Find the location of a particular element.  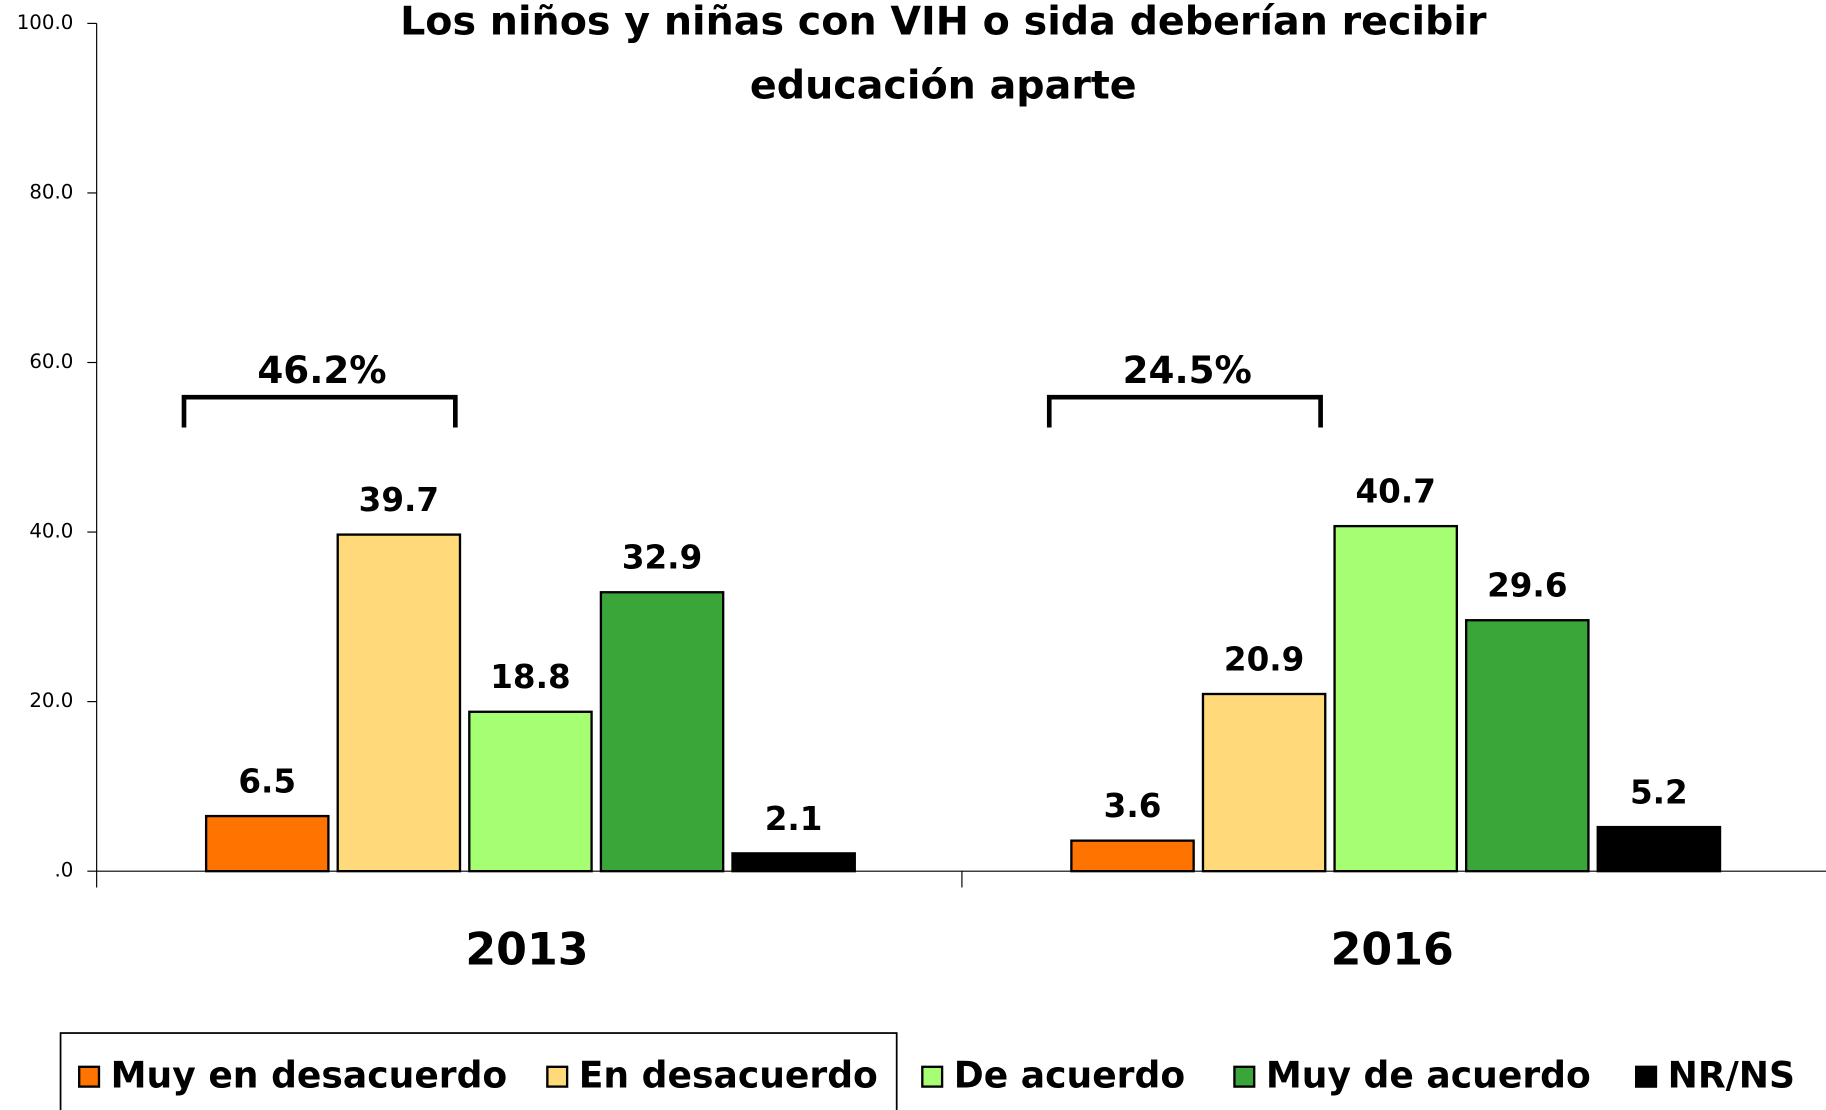

data-label: 29.6 is located at coordinates (1527, 586).